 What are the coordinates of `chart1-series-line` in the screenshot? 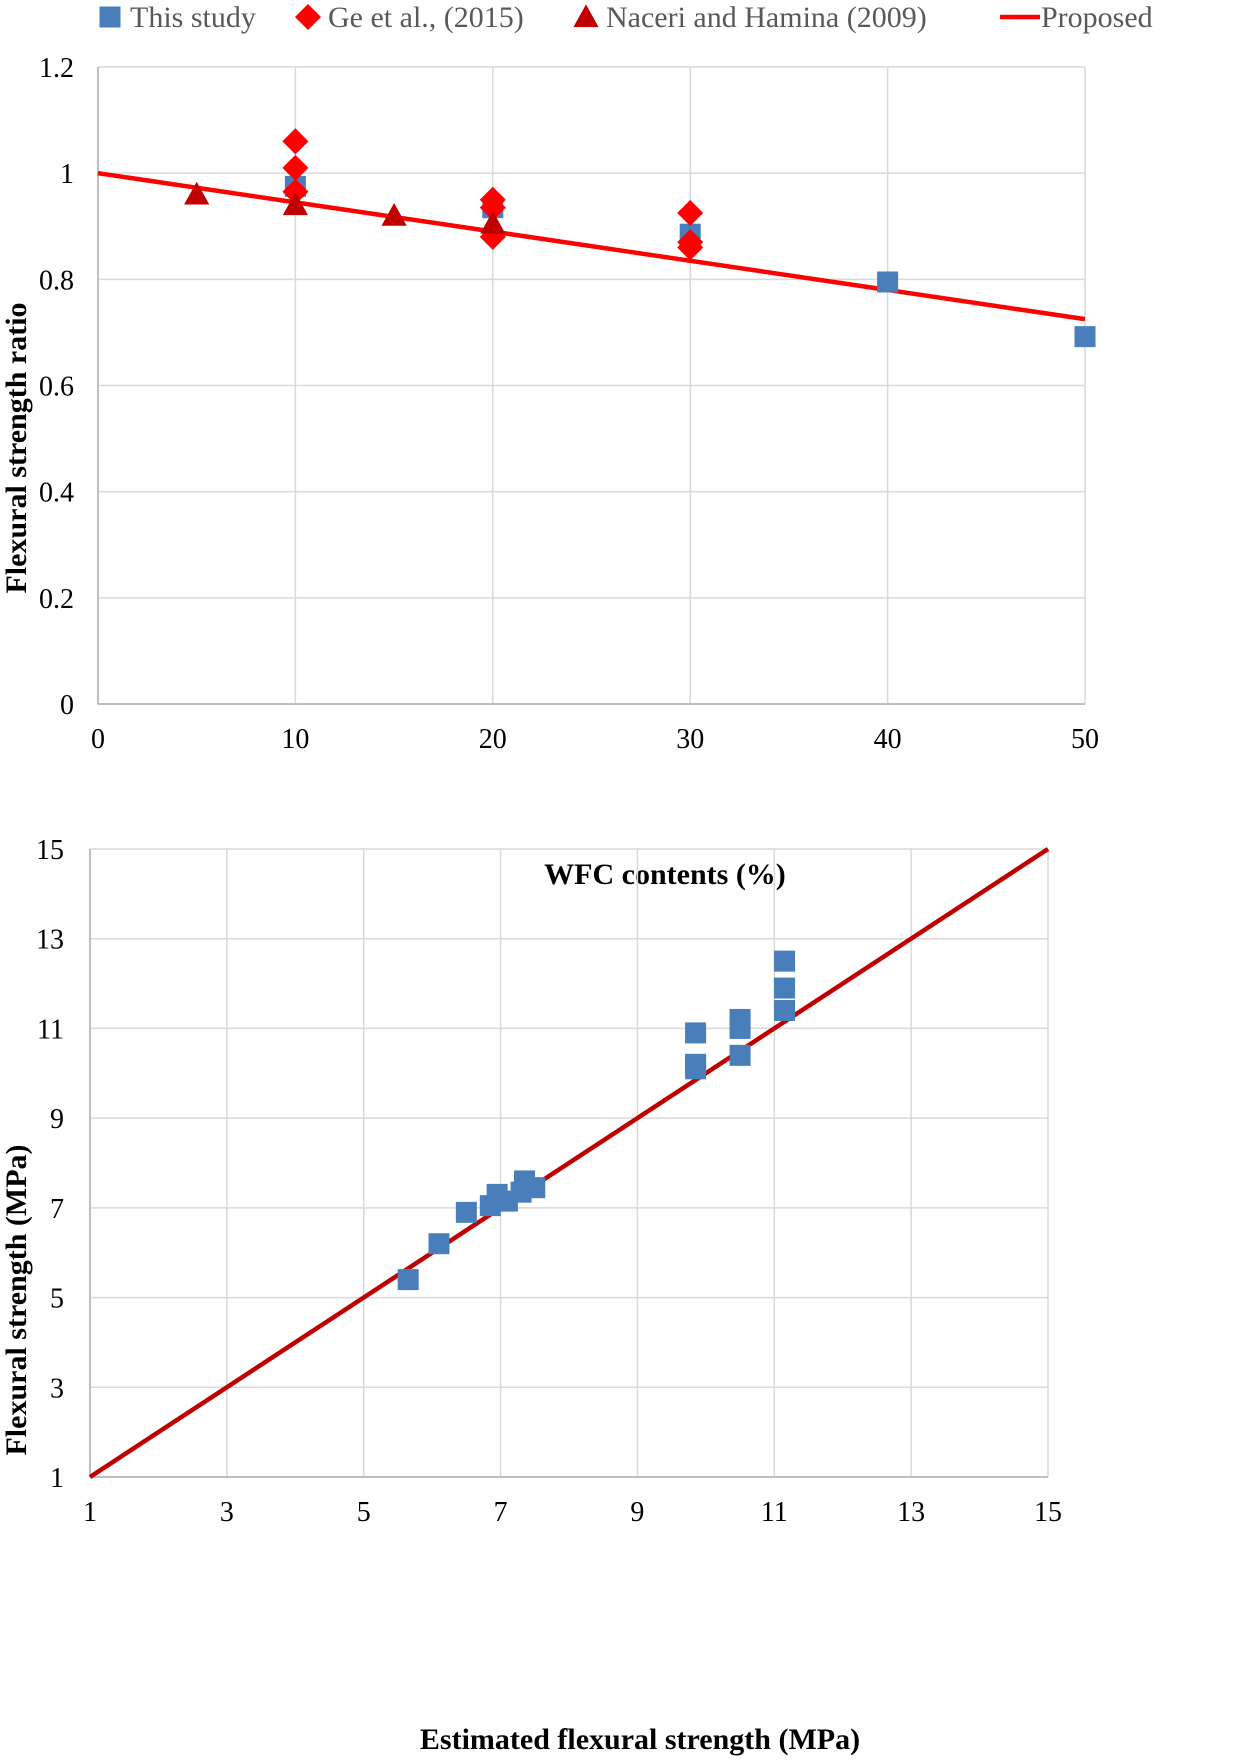 It's located at (591, 246).